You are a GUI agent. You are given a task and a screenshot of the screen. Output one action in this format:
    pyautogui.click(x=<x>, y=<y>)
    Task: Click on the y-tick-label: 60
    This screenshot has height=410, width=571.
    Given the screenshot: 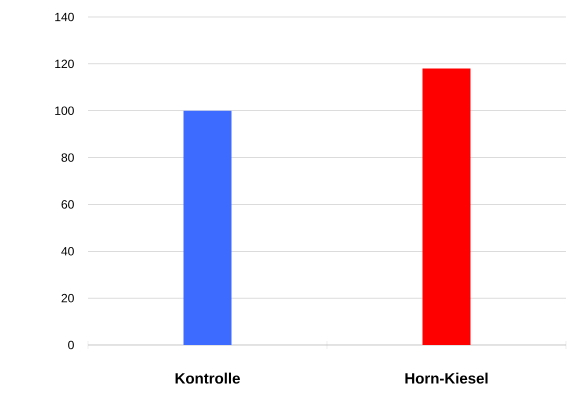 What is the action you would take?
    pyautogui.click(x=68, y=204)
    